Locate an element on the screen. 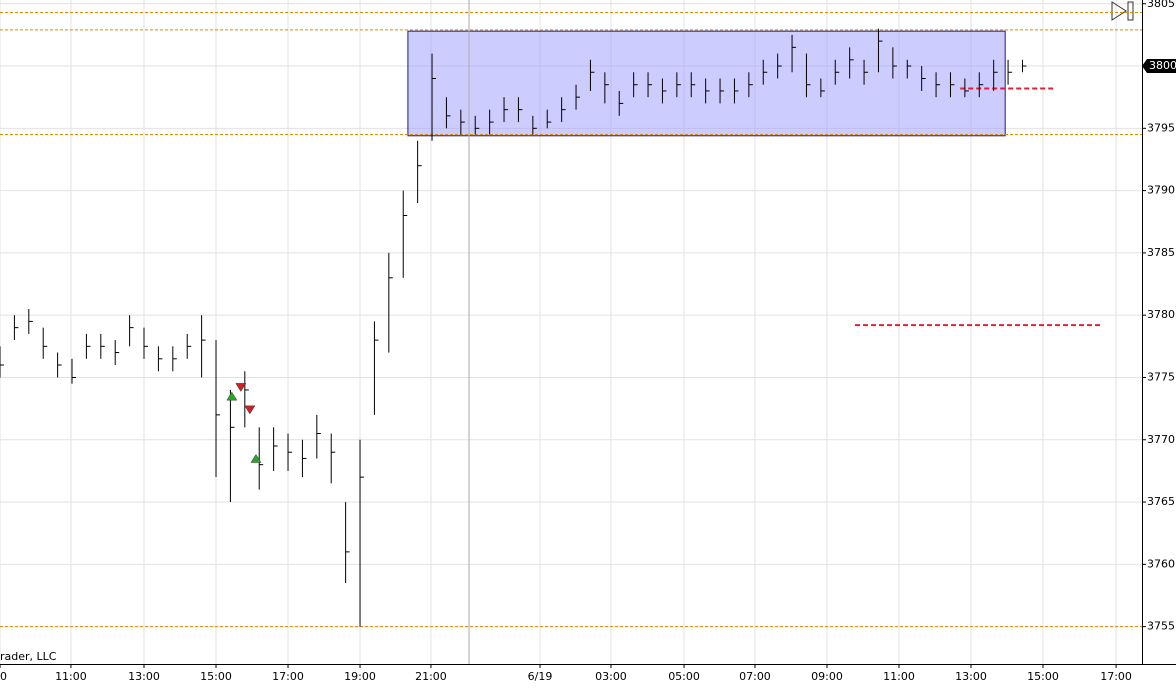 The height and width of the screenshot is (688, 1176). last-price-box is located at coordinates (1159, 66).